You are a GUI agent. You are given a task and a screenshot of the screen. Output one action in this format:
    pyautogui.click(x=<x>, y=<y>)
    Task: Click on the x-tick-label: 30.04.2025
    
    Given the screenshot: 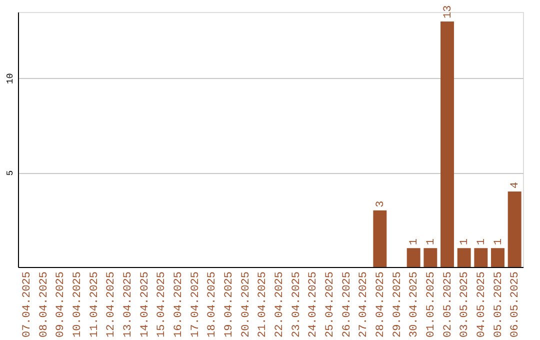 What is the action you would take?
    pyautogui.click(x=414, y=305)
    